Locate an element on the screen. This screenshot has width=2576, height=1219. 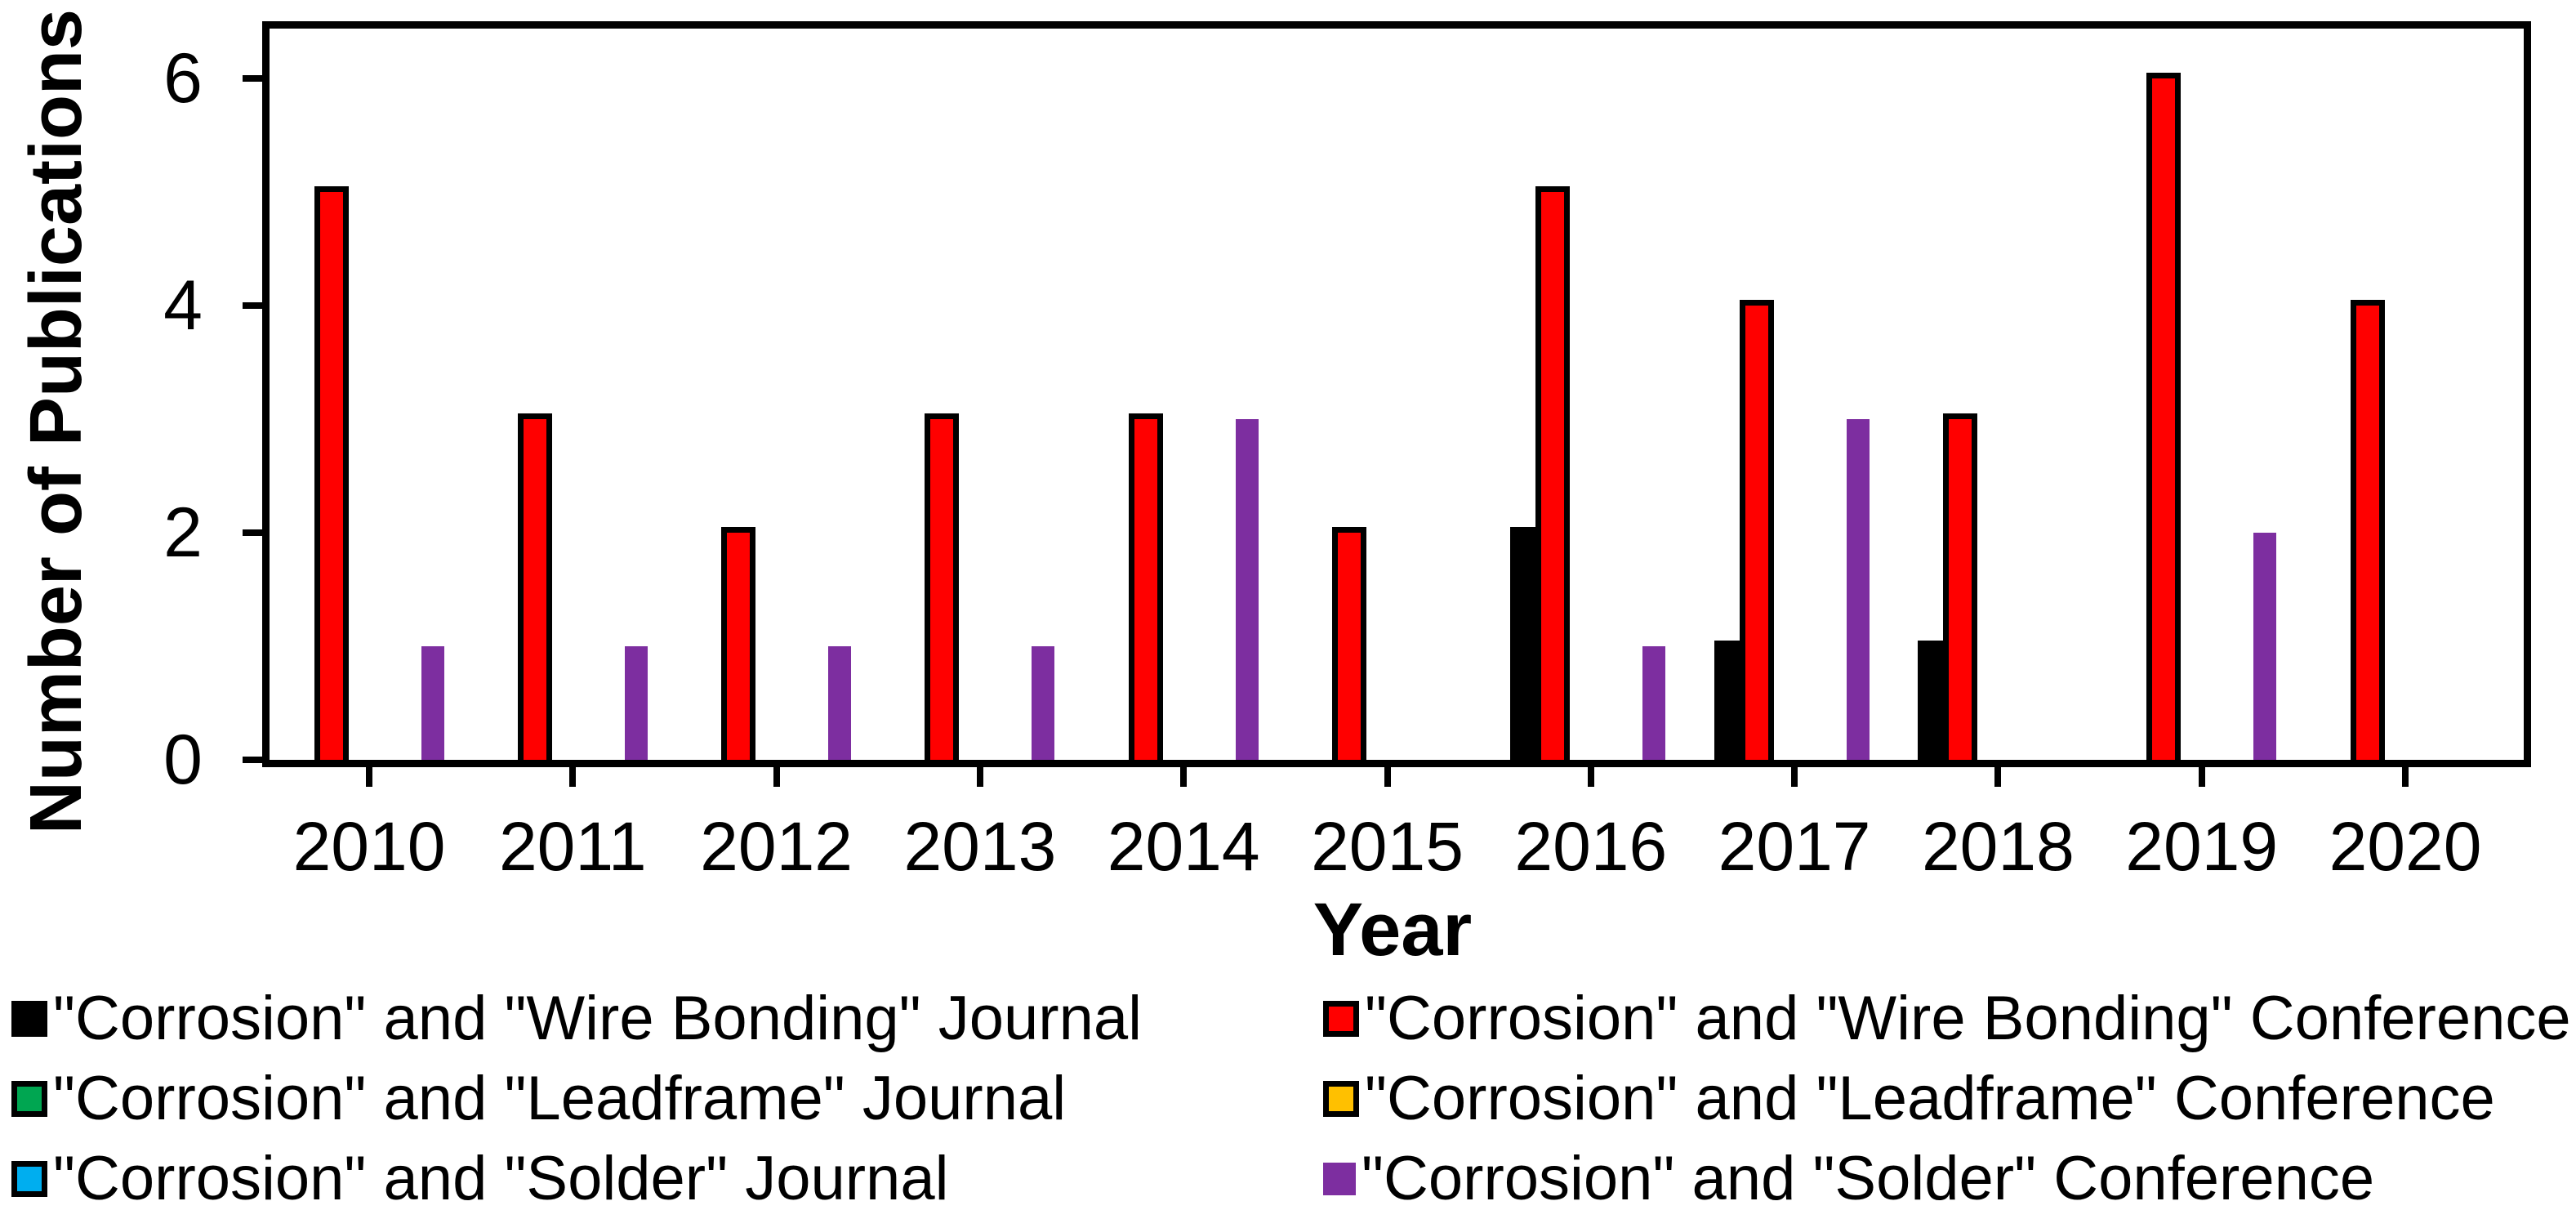
legend-item-series2: "Corrosion" and "Leadframe" Journal is located at coordinates (539, 1099).